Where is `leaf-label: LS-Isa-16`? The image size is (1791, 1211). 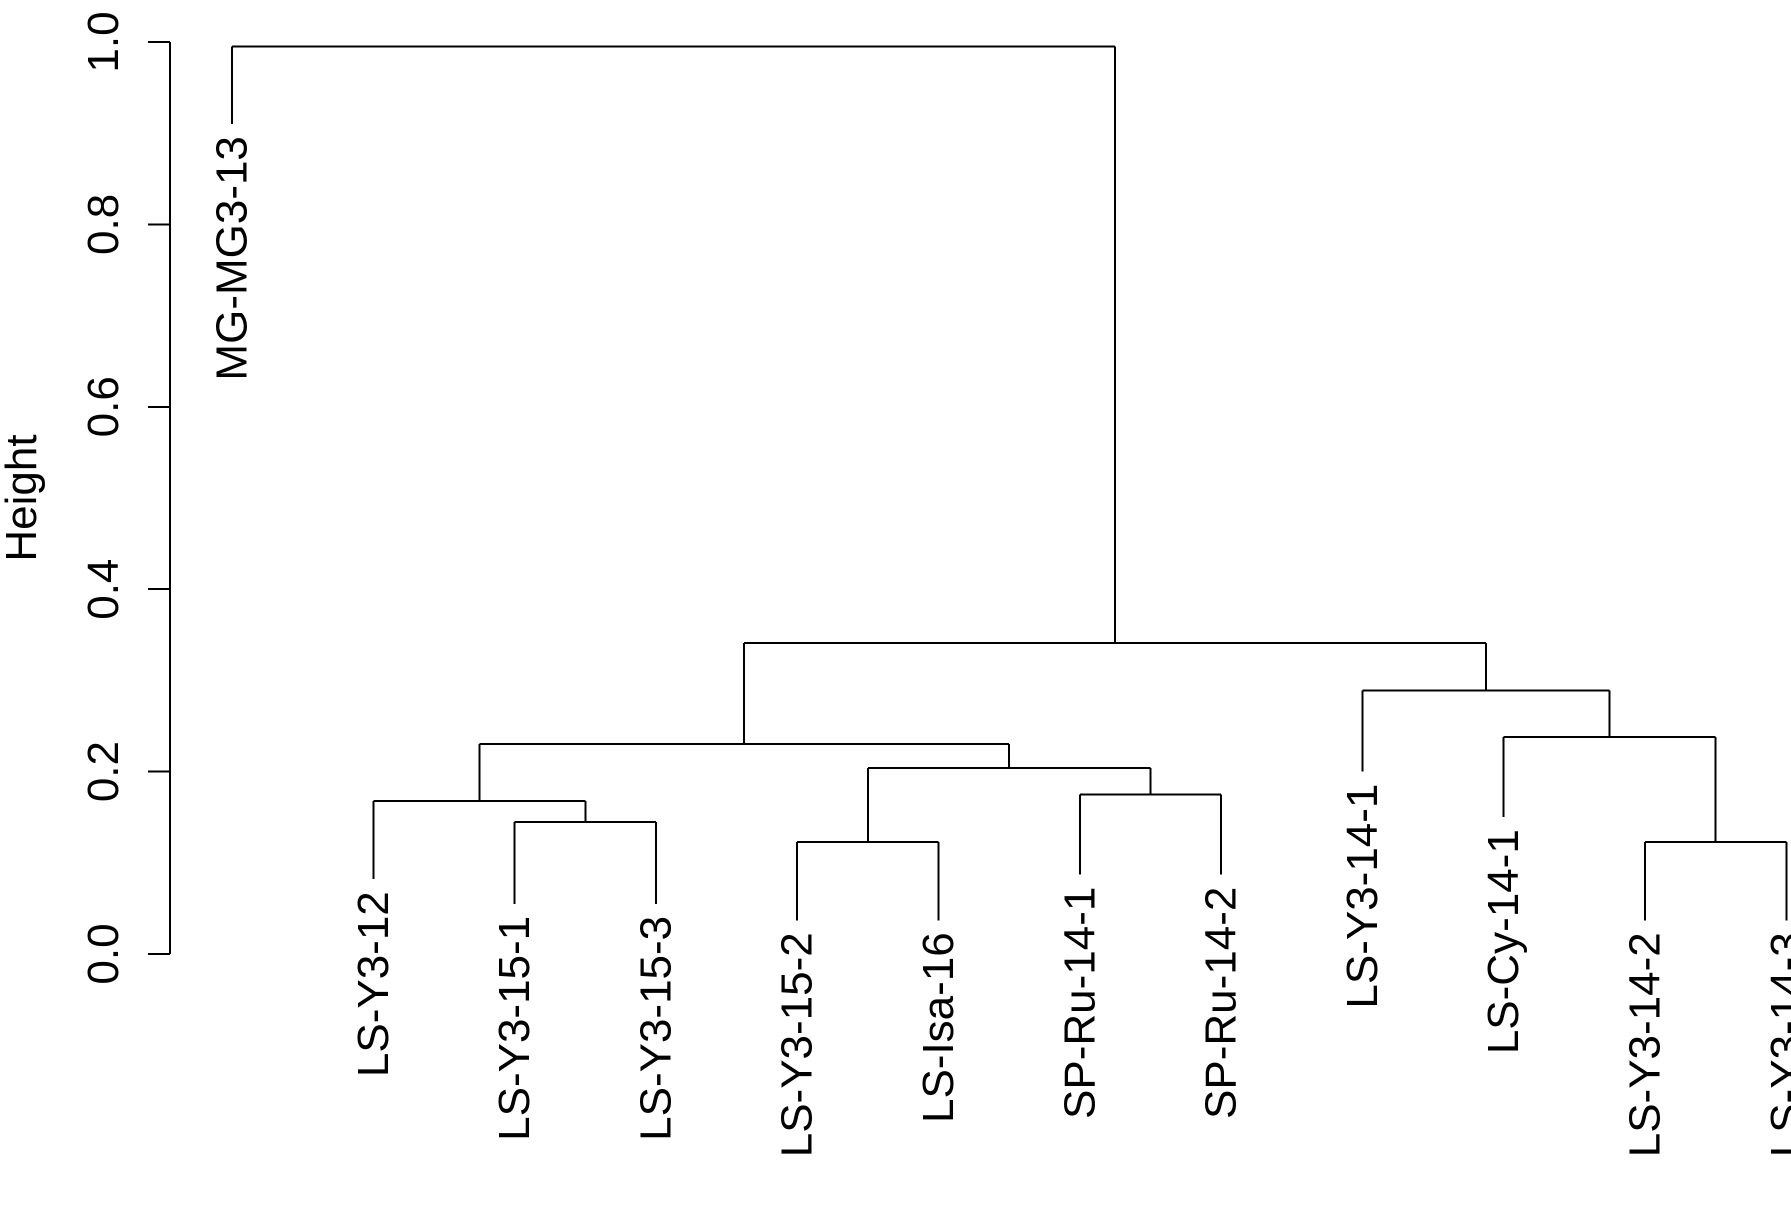
leaf-label: LS-Isa-16 is located at coordinates (938, 1027).